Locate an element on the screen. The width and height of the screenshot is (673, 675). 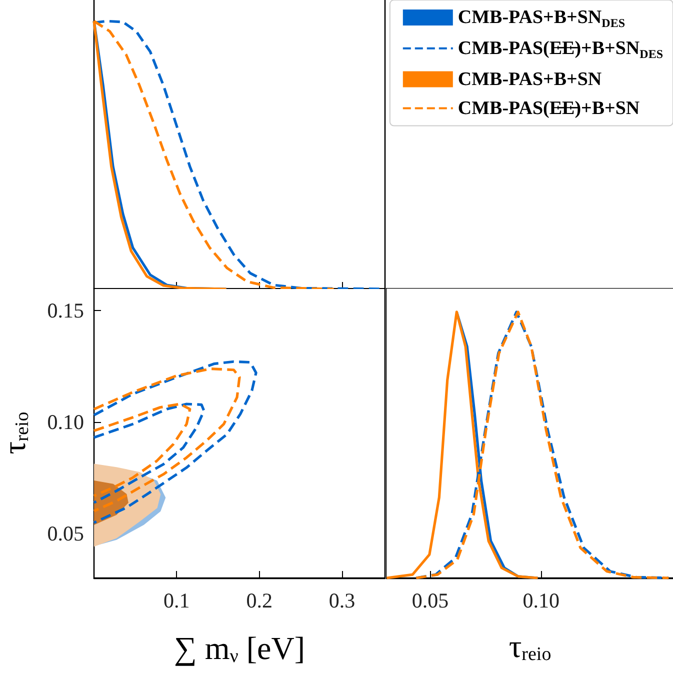
legend-label: CMB-PAS+B+SN is located at coordinates (530, 79).